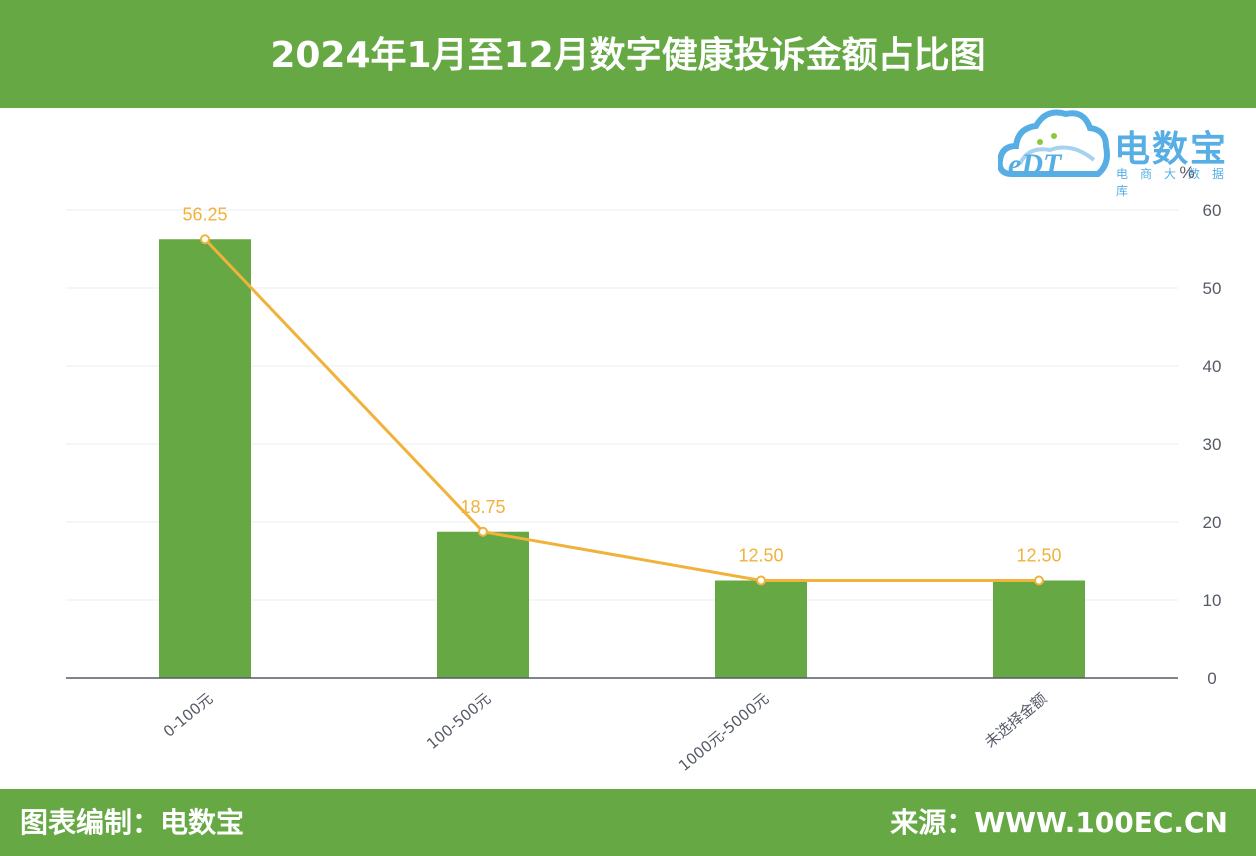  Describe the element at coordinates (1171, 149) in the screenshot. I see `logo-name: 电数宝` at that location.